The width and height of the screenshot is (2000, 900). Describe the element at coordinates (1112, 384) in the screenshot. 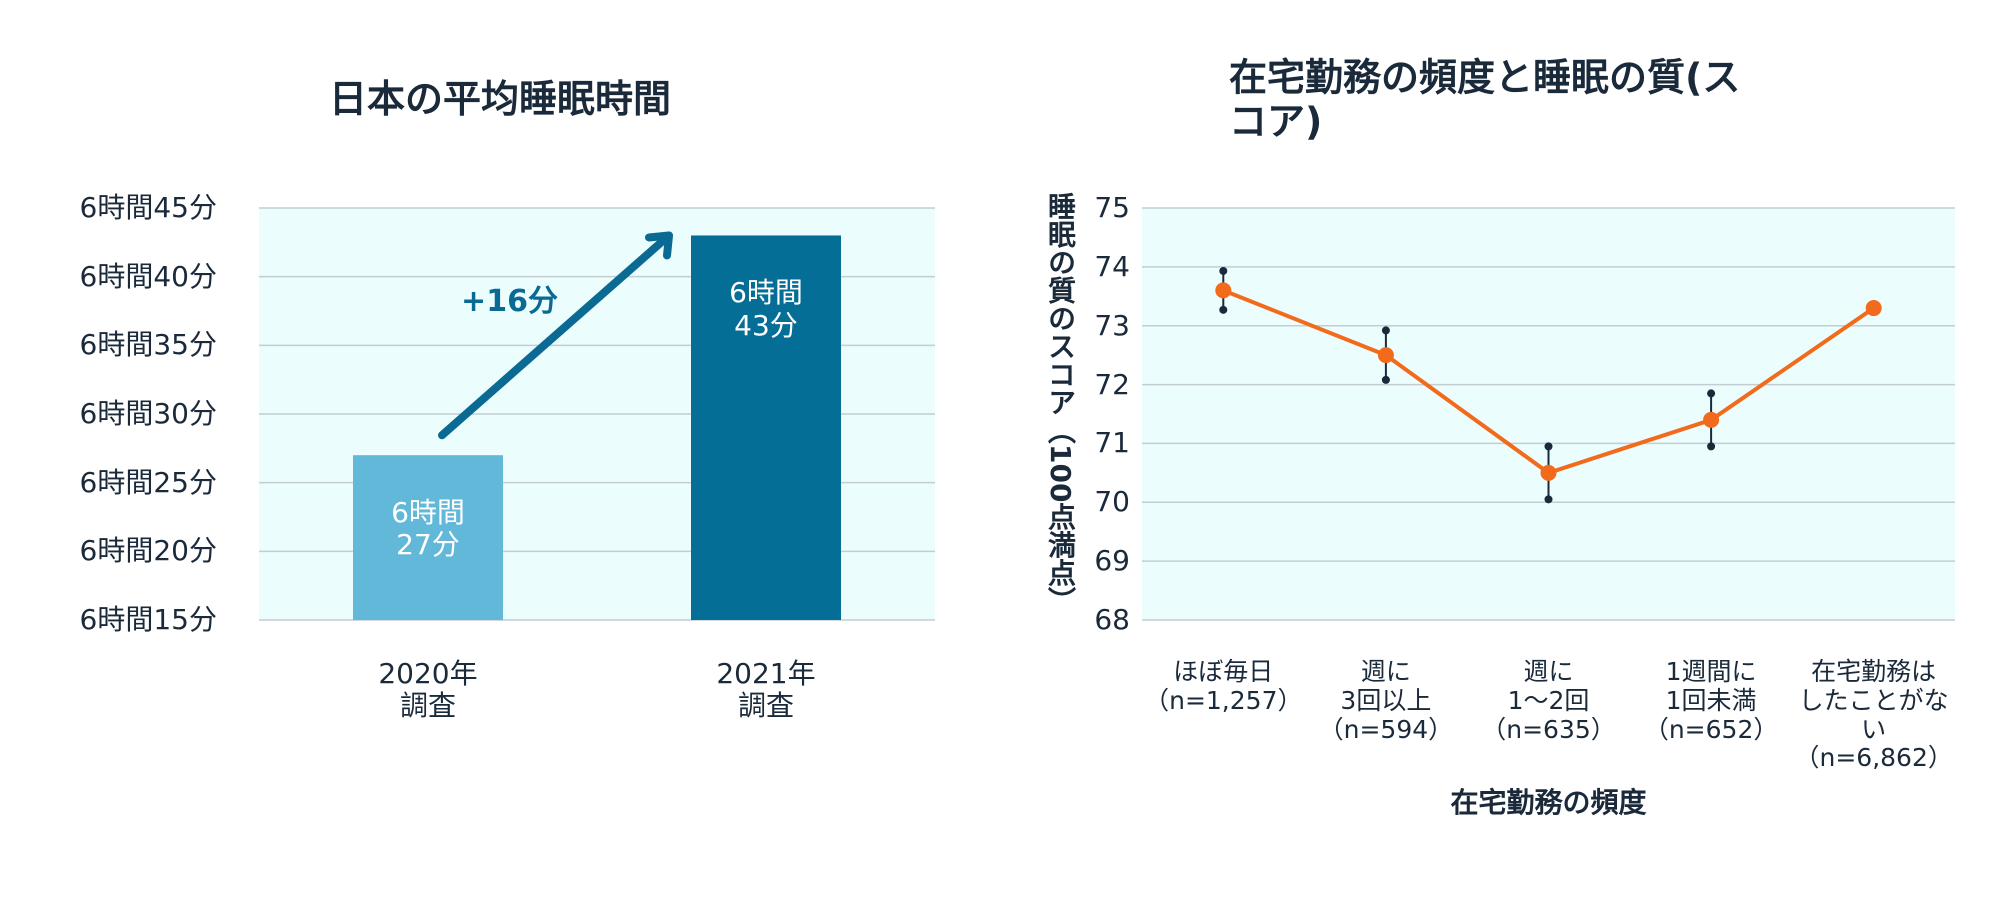

I see `y-tick-label: 72` at that location.